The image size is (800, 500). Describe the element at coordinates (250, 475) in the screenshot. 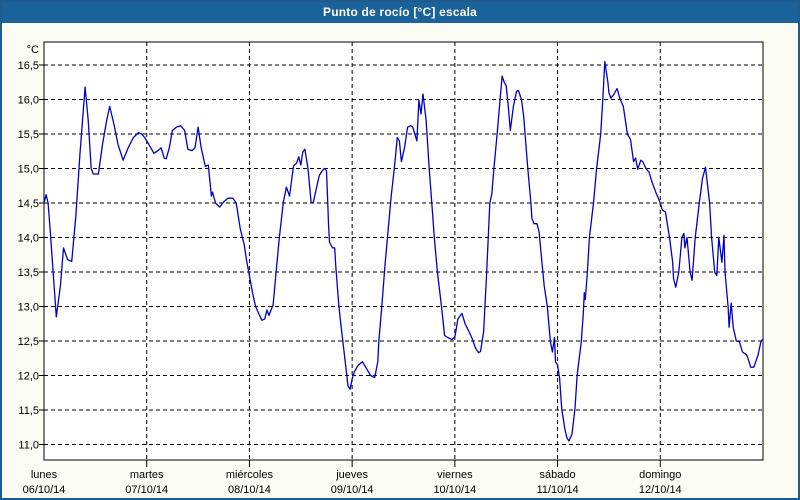

I see `x-day-name-label: miércoles` at that location.